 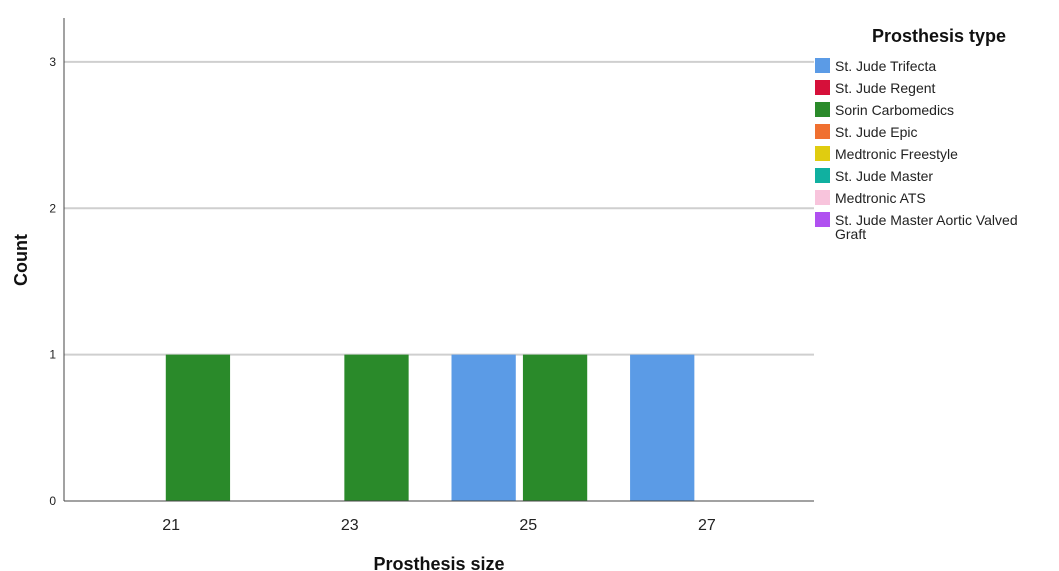 I want to click on legend-label: St. Jude Regent, so click(x=885, y=88).